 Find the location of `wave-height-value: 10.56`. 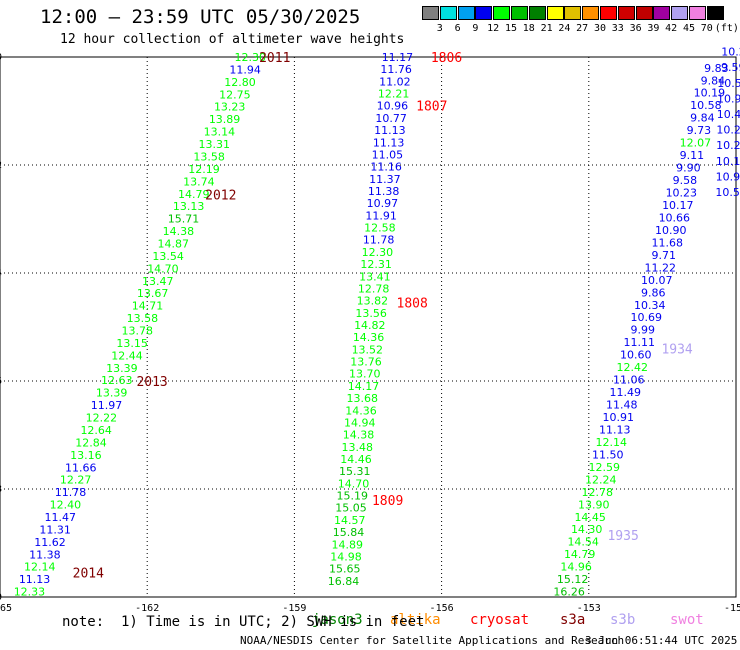

wave-height-value: 10.56 is located at coordinates (727, 192).